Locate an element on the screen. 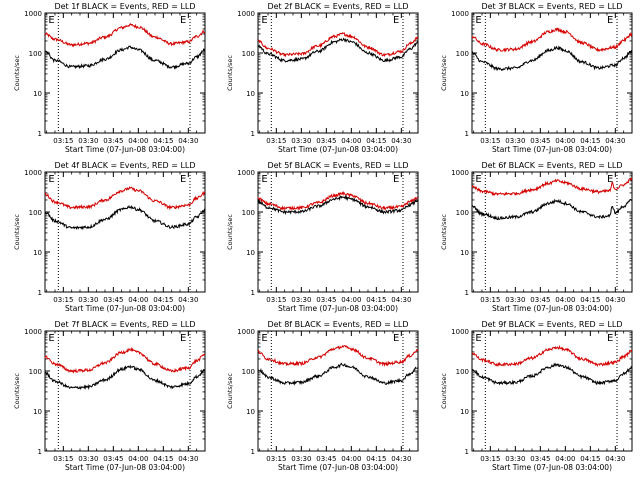  panel-title: Det 8f BLACK = Events, RED = LLD is located at coordinates (337, 324).